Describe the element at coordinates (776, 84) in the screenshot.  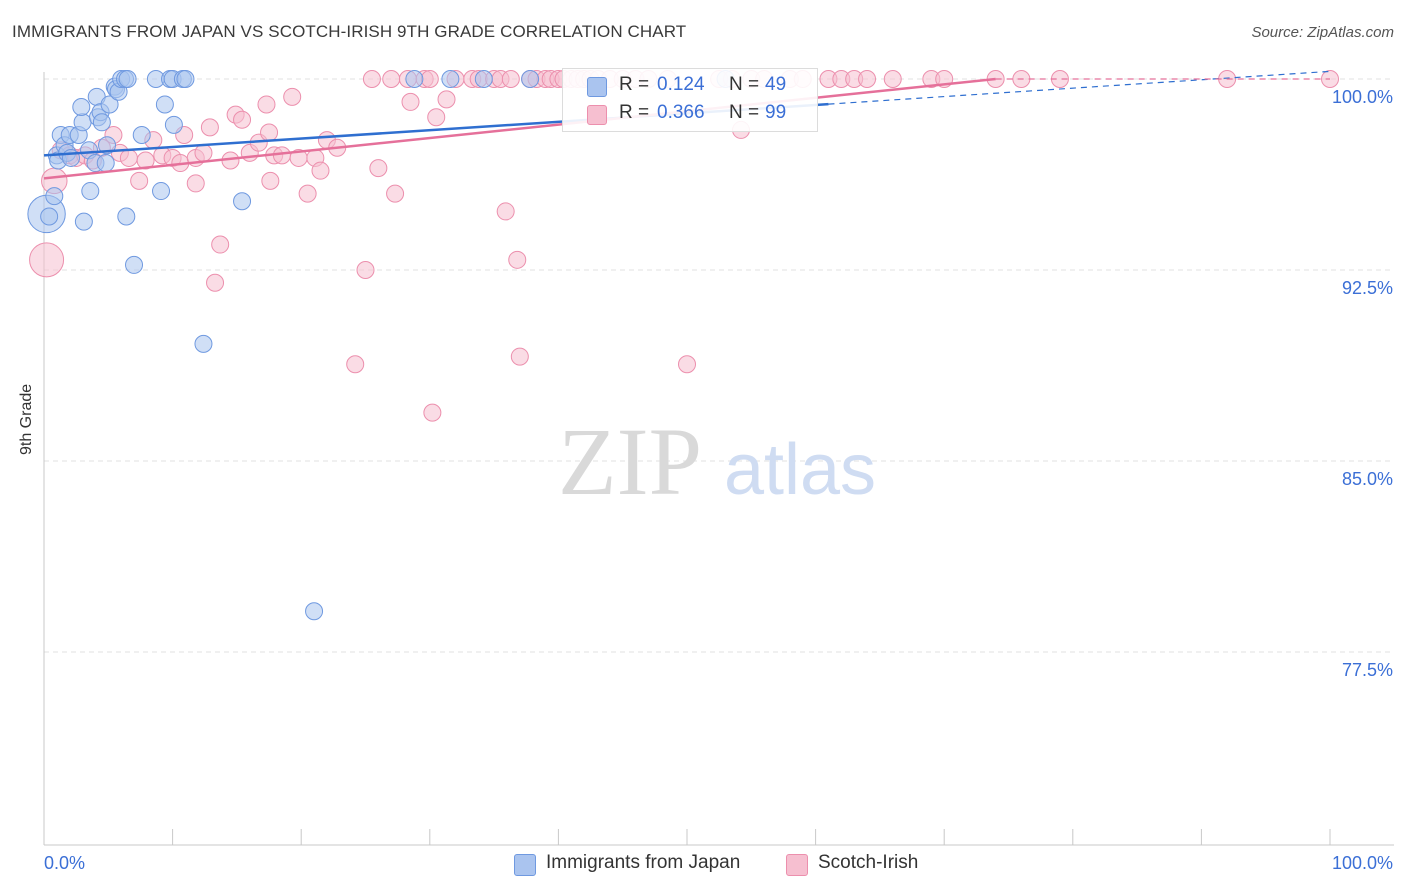
I see `japan-n-value: 49` at that location.